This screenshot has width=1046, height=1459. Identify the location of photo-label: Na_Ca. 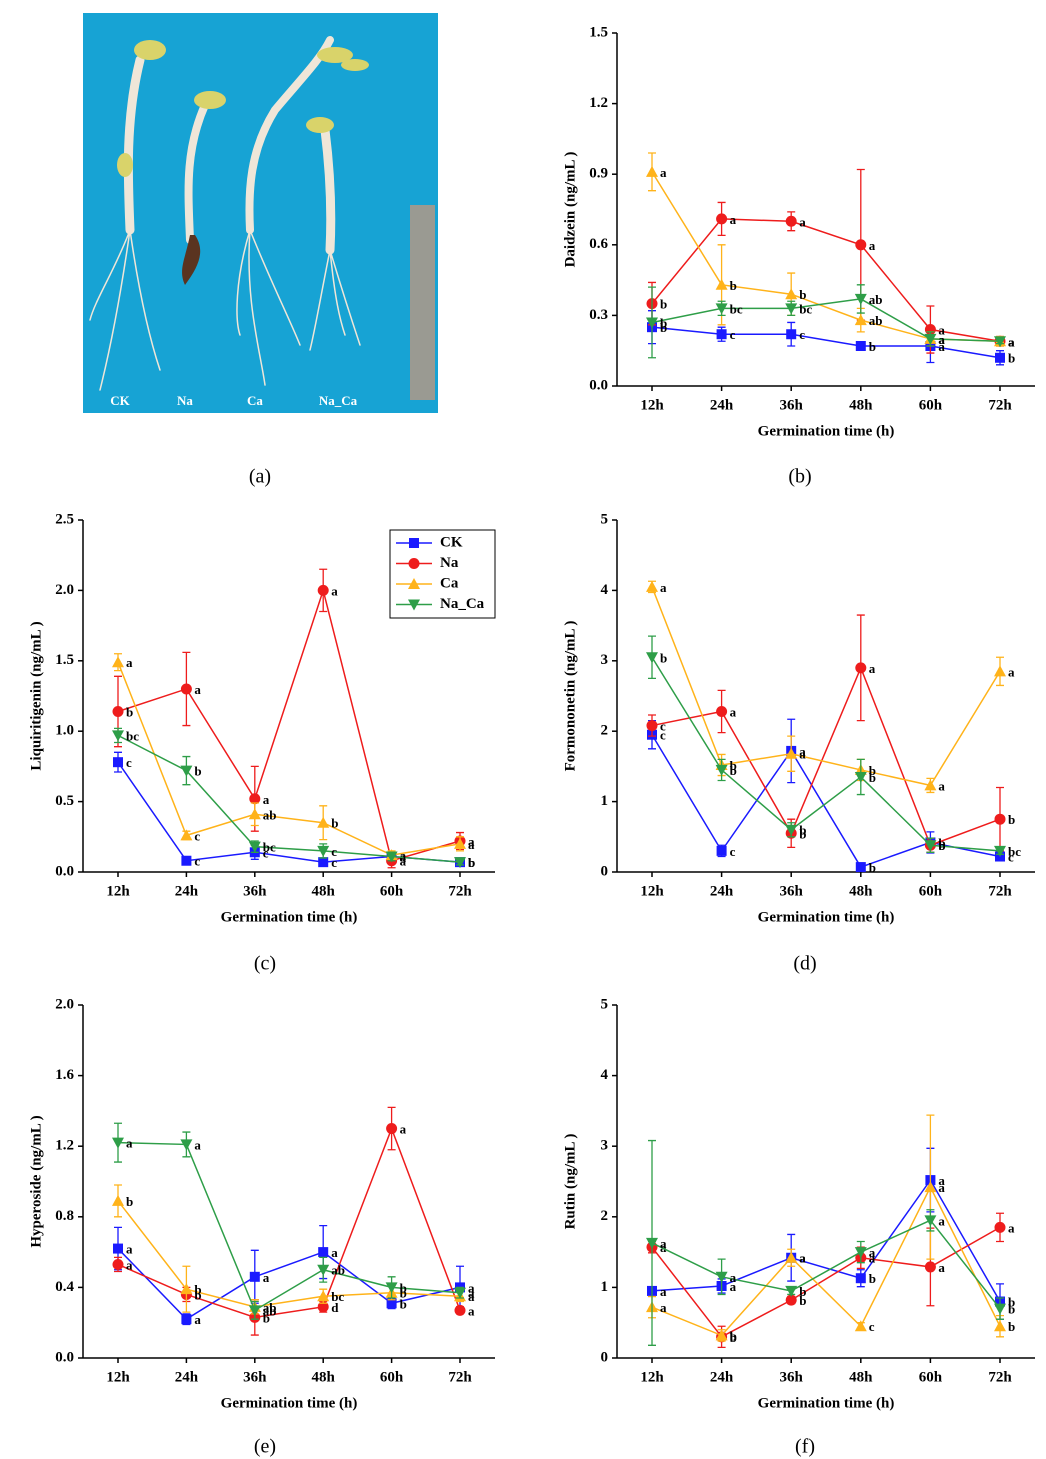
(338, 400).